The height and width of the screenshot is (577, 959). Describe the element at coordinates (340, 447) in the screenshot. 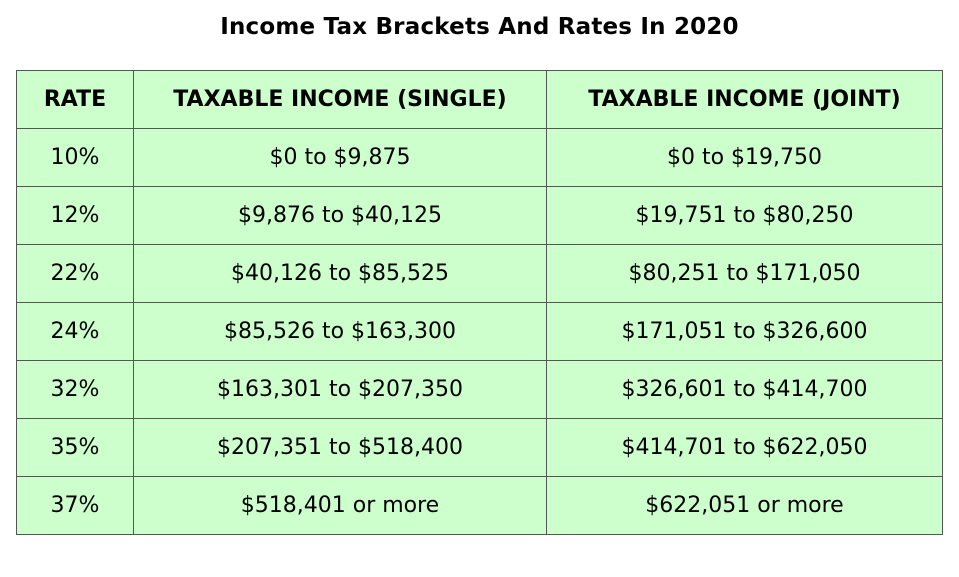

I see `single-income-cell: $207,351 to $518,400` at that location.